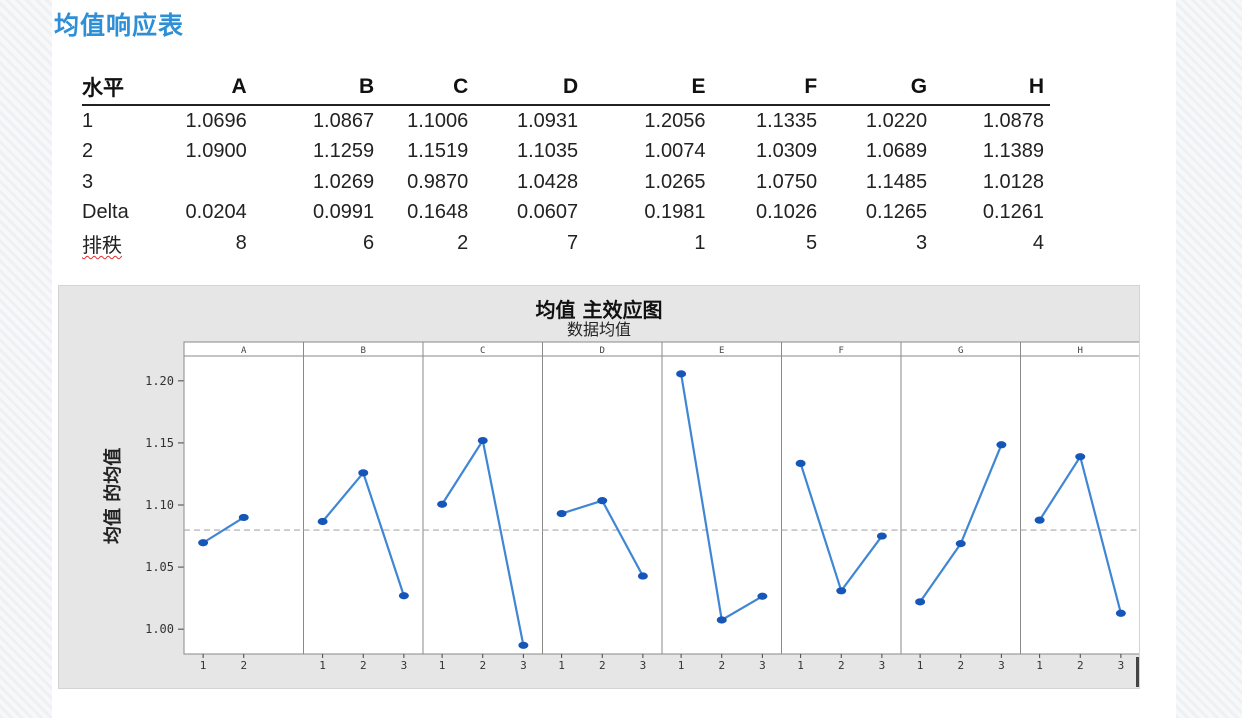  I want to click on table-cell: 1.1519, so click(438, 151).